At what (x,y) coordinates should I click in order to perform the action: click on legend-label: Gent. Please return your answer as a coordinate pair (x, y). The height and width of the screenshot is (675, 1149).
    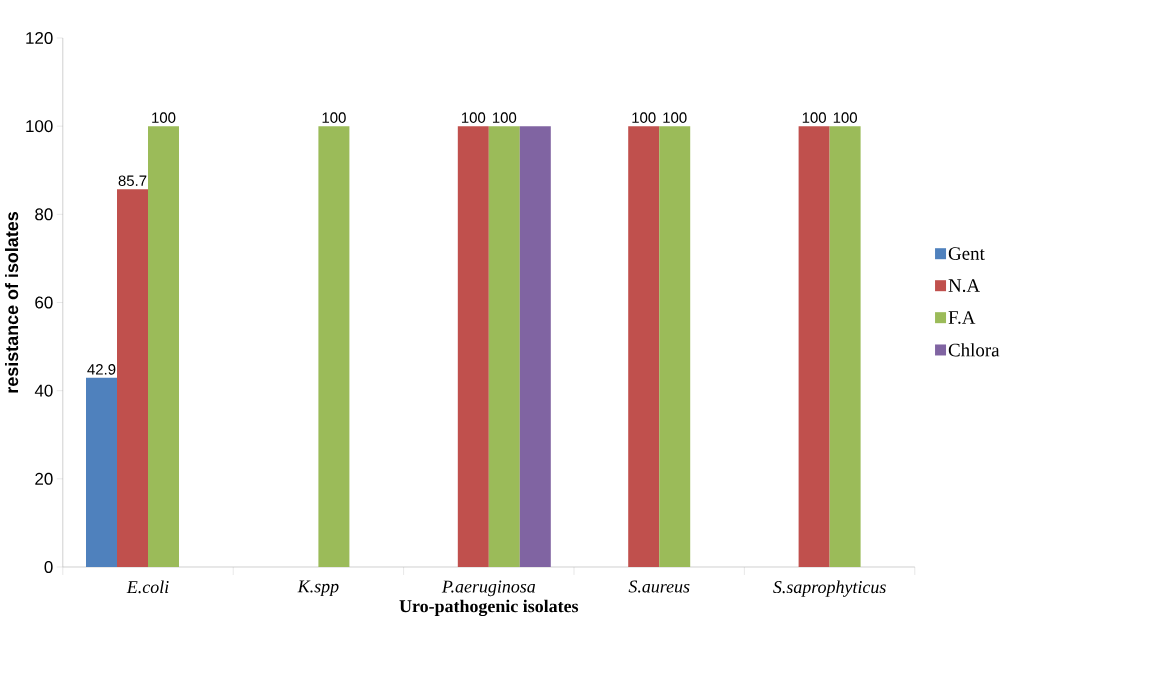
    Looking at the image, I should click on (966, 253).